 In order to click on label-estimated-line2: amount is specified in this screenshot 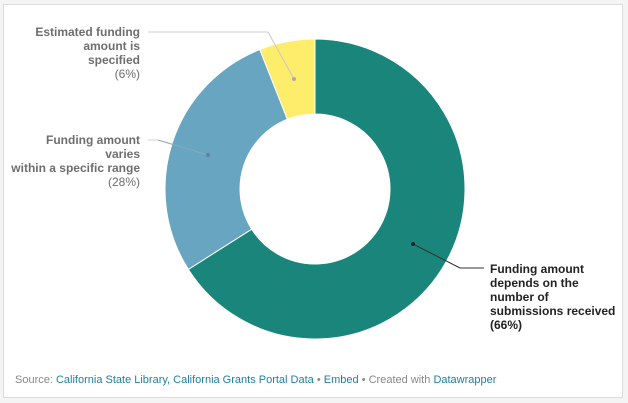, I will do `click(111, 53)`.